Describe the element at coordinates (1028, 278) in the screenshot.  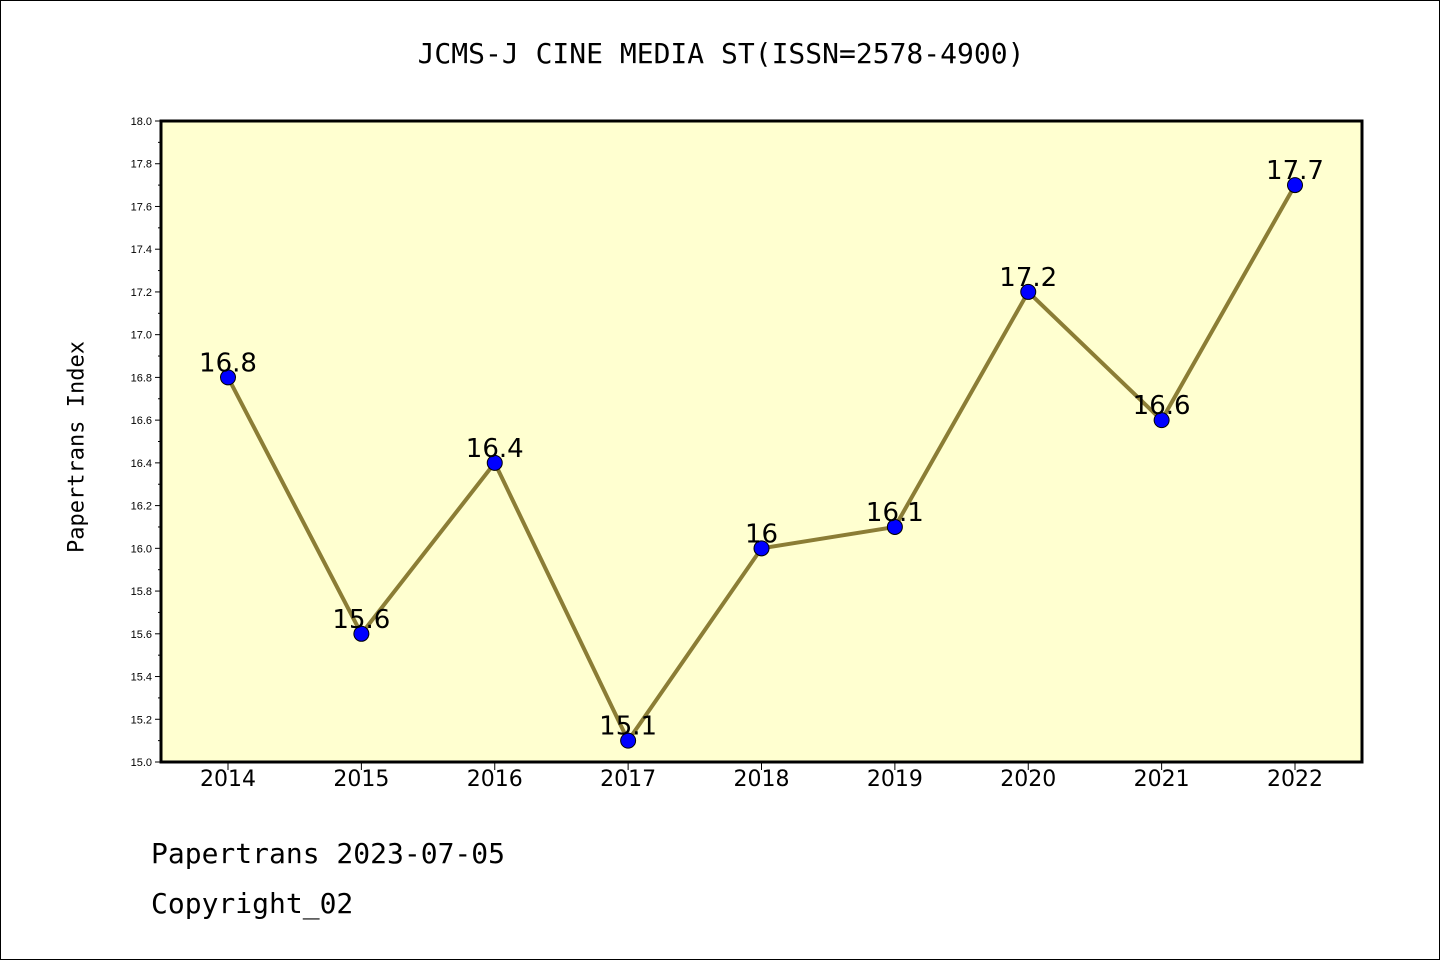
I see `data-label: 17.2` at that location.